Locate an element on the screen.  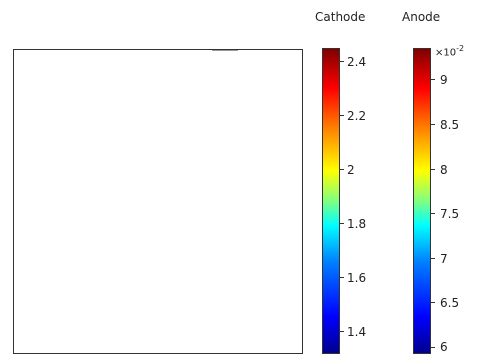
anode-tick-label: 6 is located at coordinates (444, 347).